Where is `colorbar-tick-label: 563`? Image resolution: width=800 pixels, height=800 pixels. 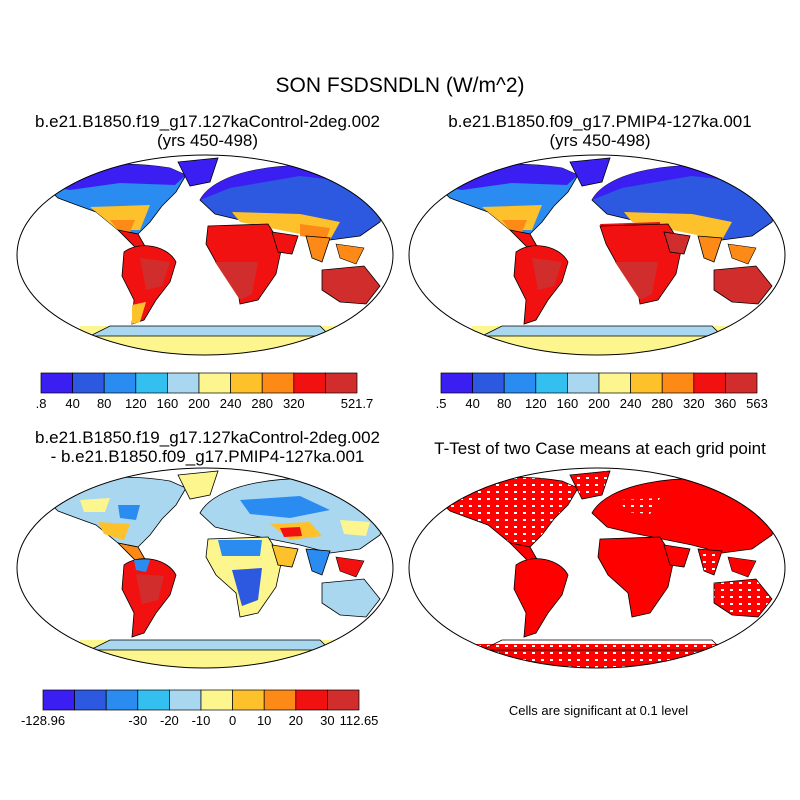 colorbar-tick-label: 563 is located at coordinates (757, 403).